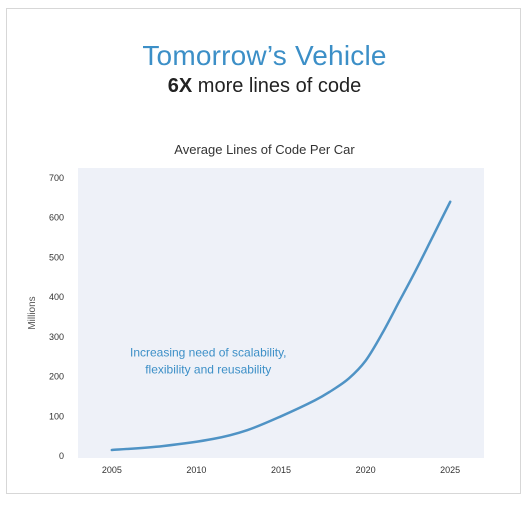  Describe the element at coordinates (196, 470) in the screenshot. I see `x-tick-label: 2010` at that location.